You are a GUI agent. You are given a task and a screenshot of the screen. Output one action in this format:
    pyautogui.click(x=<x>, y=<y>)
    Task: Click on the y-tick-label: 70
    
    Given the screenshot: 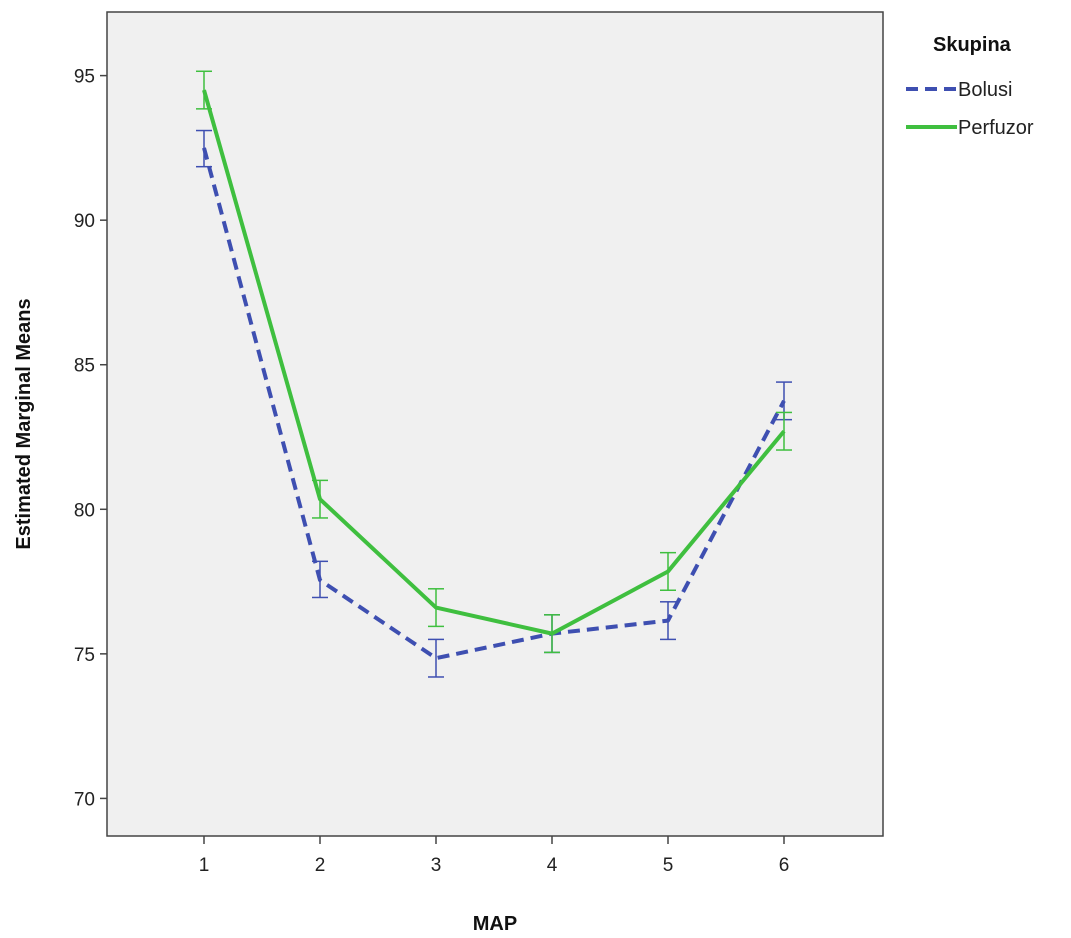 What is the action you would take?
    pyautogui.click(x=84, y=799)
    